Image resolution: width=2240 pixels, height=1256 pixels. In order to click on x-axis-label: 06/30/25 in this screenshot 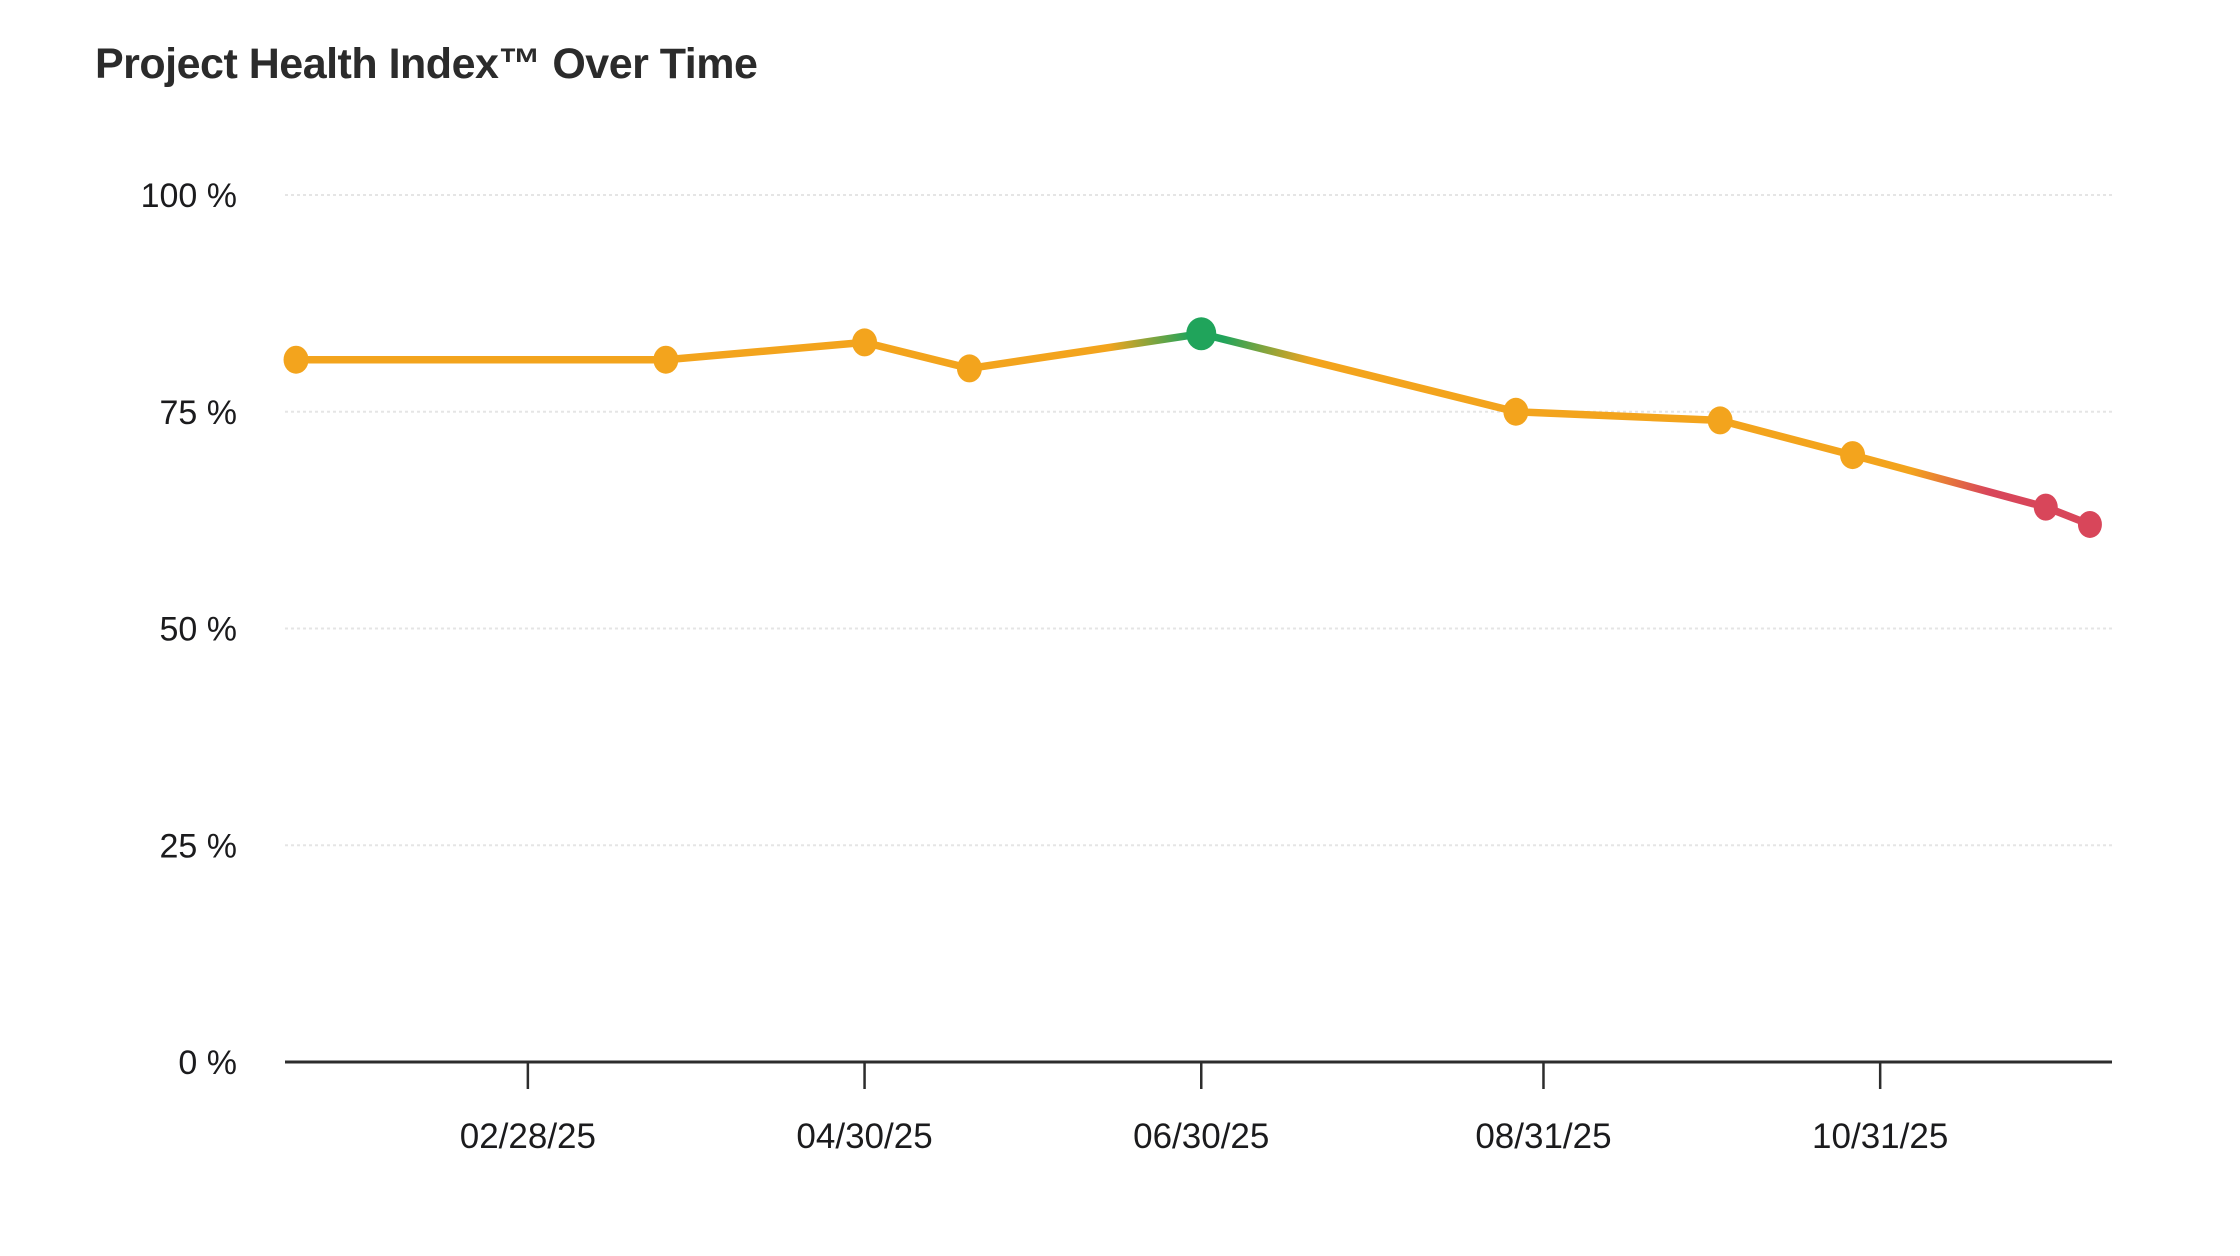, I will do `click(1201, 1136)`.